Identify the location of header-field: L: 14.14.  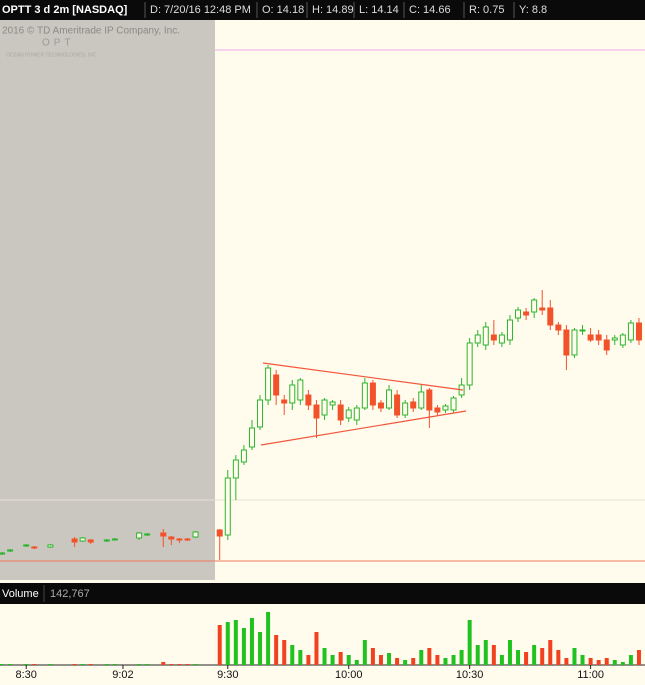
(379, 10).